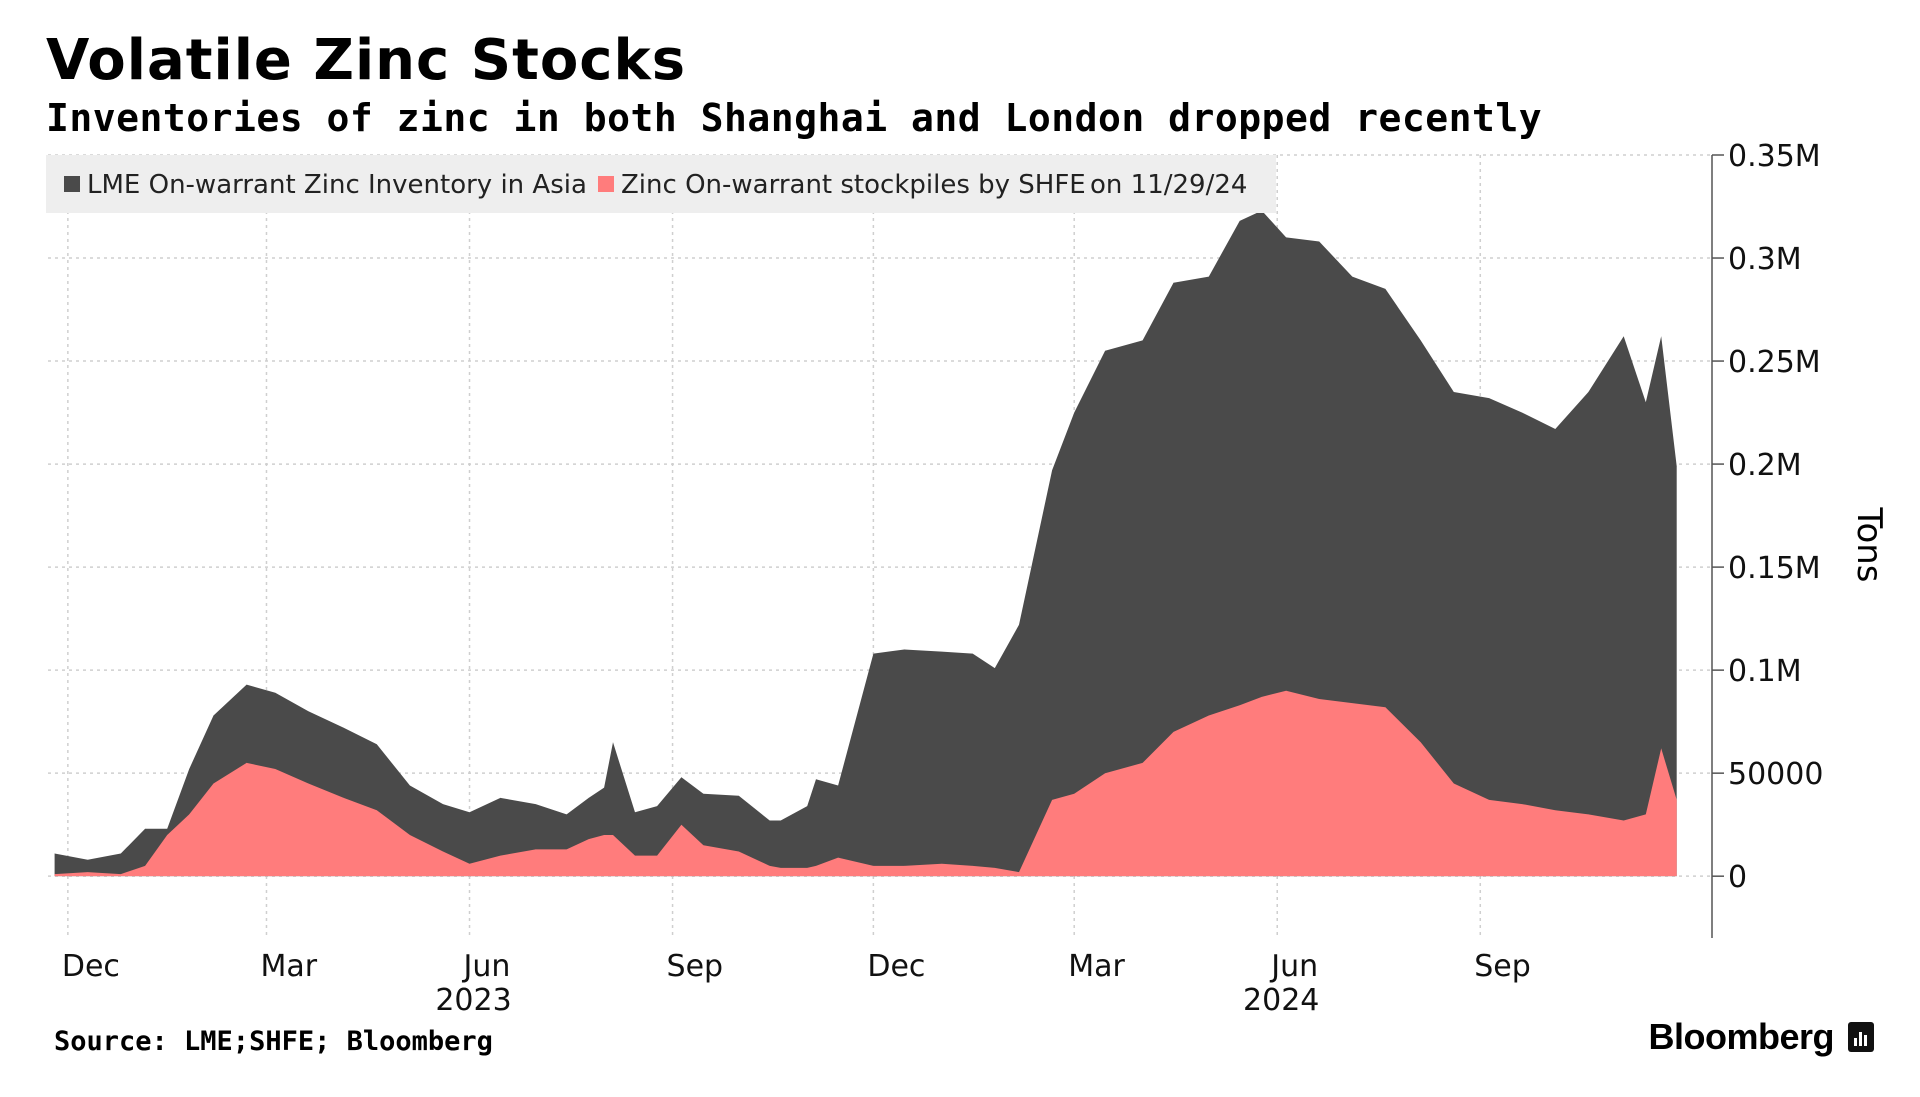 The height and width of the screenshot is (1097, 1920). What do you see at coordinates (1281, 1000) in the screenshot?
I see `x-year-label: 2024` at bounding box center [1281, 1000].